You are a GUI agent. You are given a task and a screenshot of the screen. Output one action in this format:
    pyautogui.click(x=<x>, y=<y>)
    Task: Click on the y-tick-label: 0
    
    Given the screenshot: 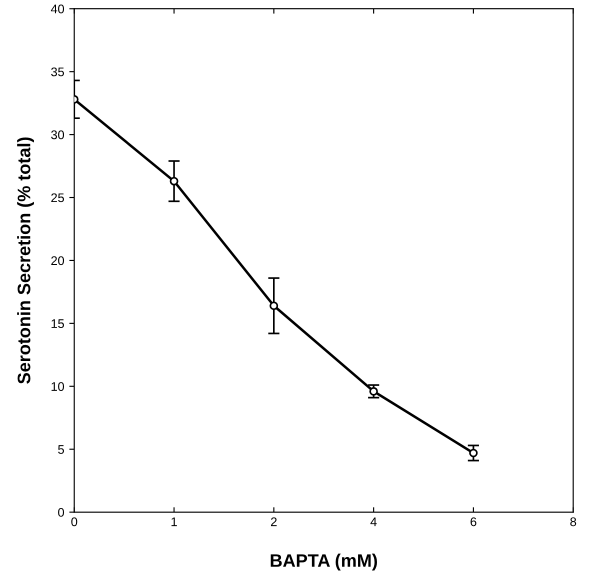 What is the action you would take?
    pyautogui.click(x=61, y=512)
    